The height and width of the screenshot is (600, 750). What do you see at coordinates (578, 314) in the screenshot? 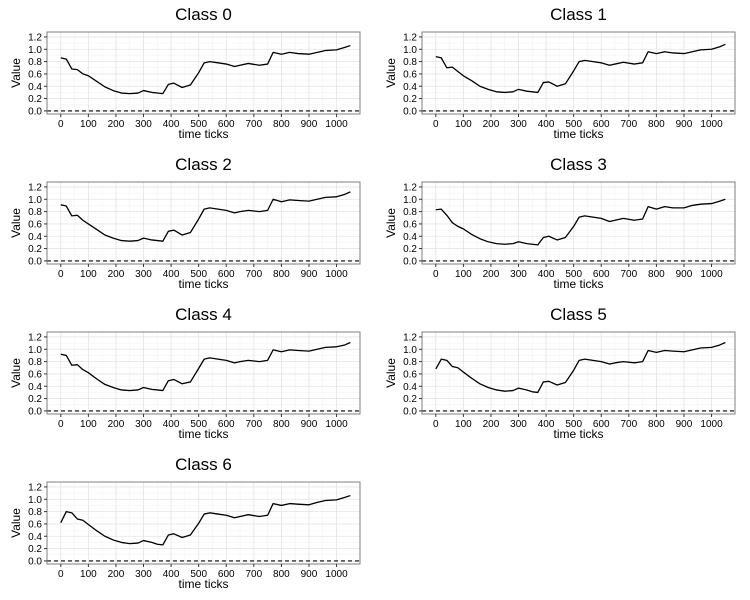
I see `panel-title: Class 5` at bounding box center [578, 314].